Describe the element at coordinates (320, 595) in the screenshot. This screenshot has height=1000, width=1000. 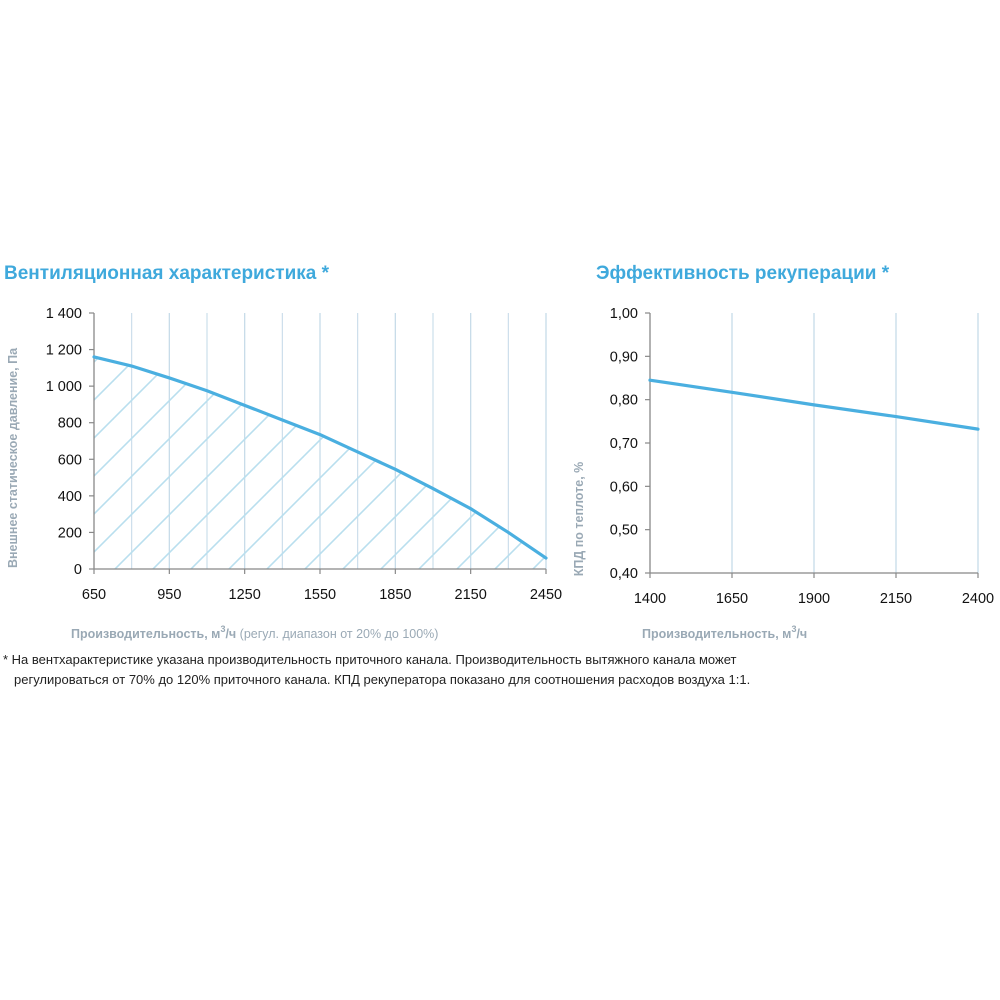
I see `x-tick-label: 1550` at that location.